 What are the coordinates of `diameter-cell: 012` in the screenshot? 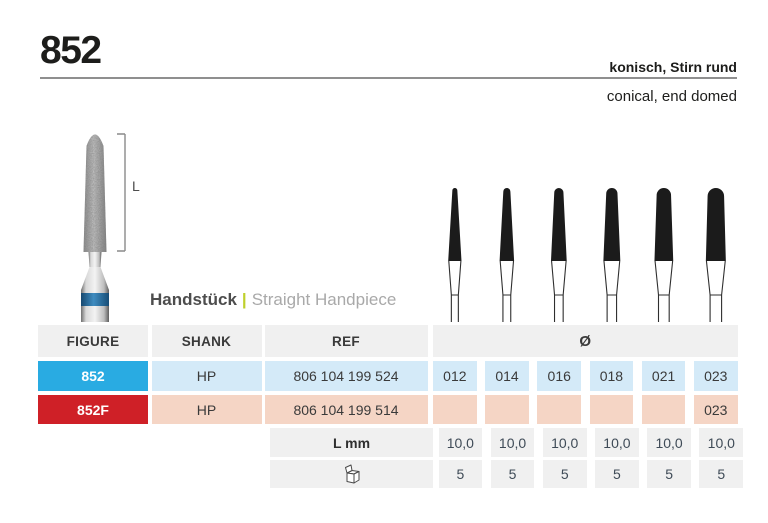 It's located at (455, 376).